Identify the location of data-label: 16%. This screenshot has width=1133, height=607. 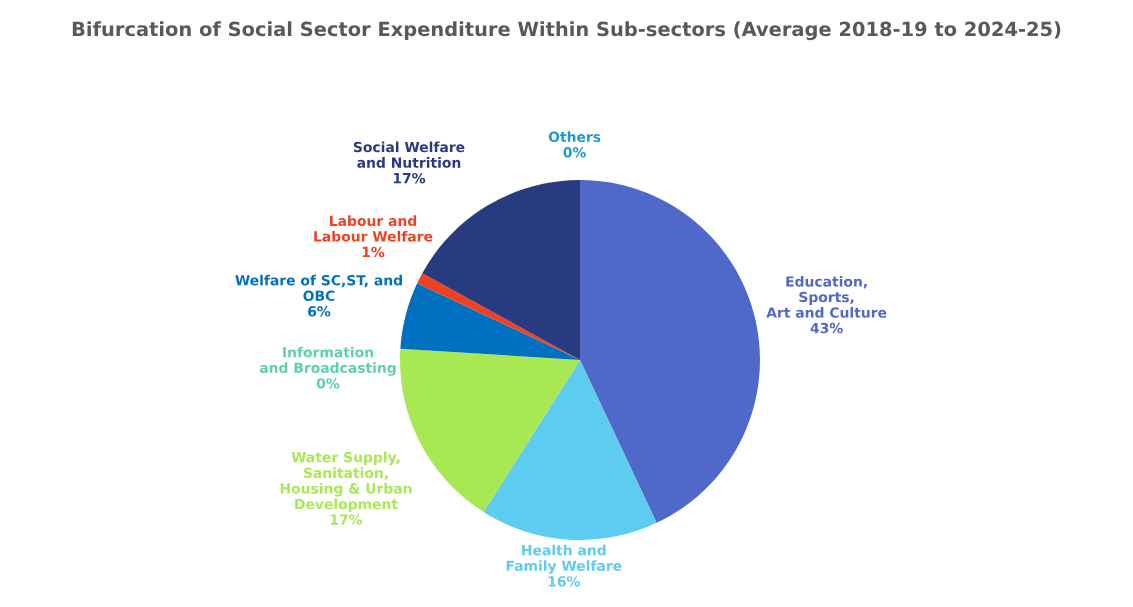
(564, 581).